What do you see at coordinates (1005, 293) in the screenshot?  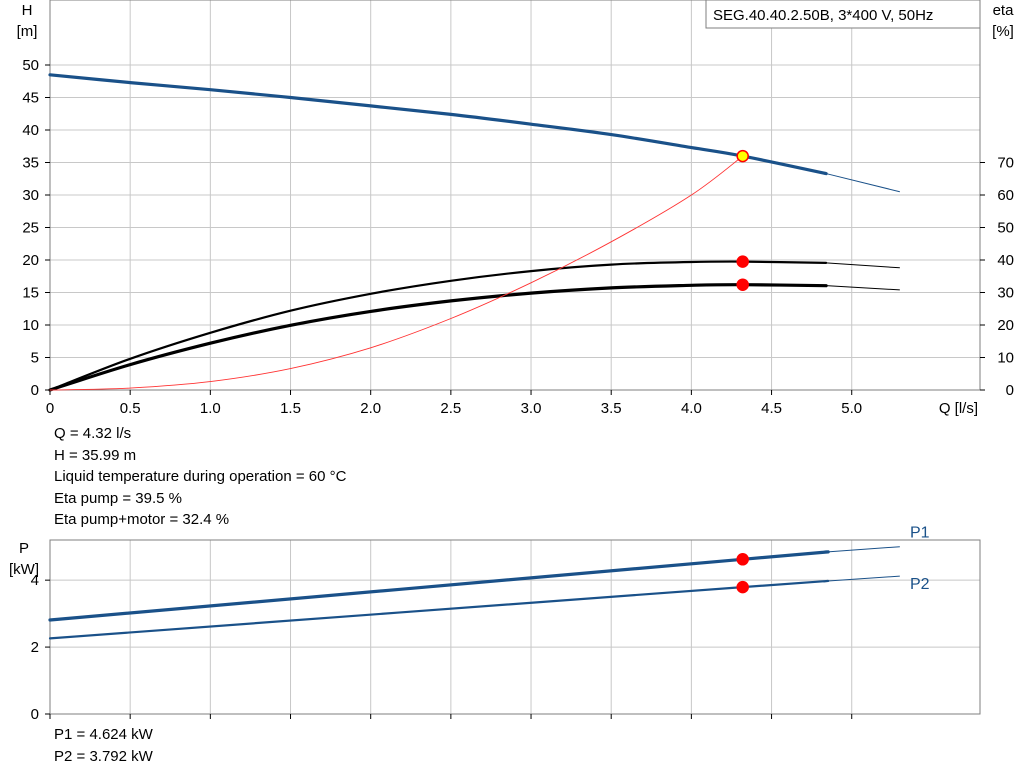 I see `y-right-tick-label: 30` at bounding box center [1005, 293].